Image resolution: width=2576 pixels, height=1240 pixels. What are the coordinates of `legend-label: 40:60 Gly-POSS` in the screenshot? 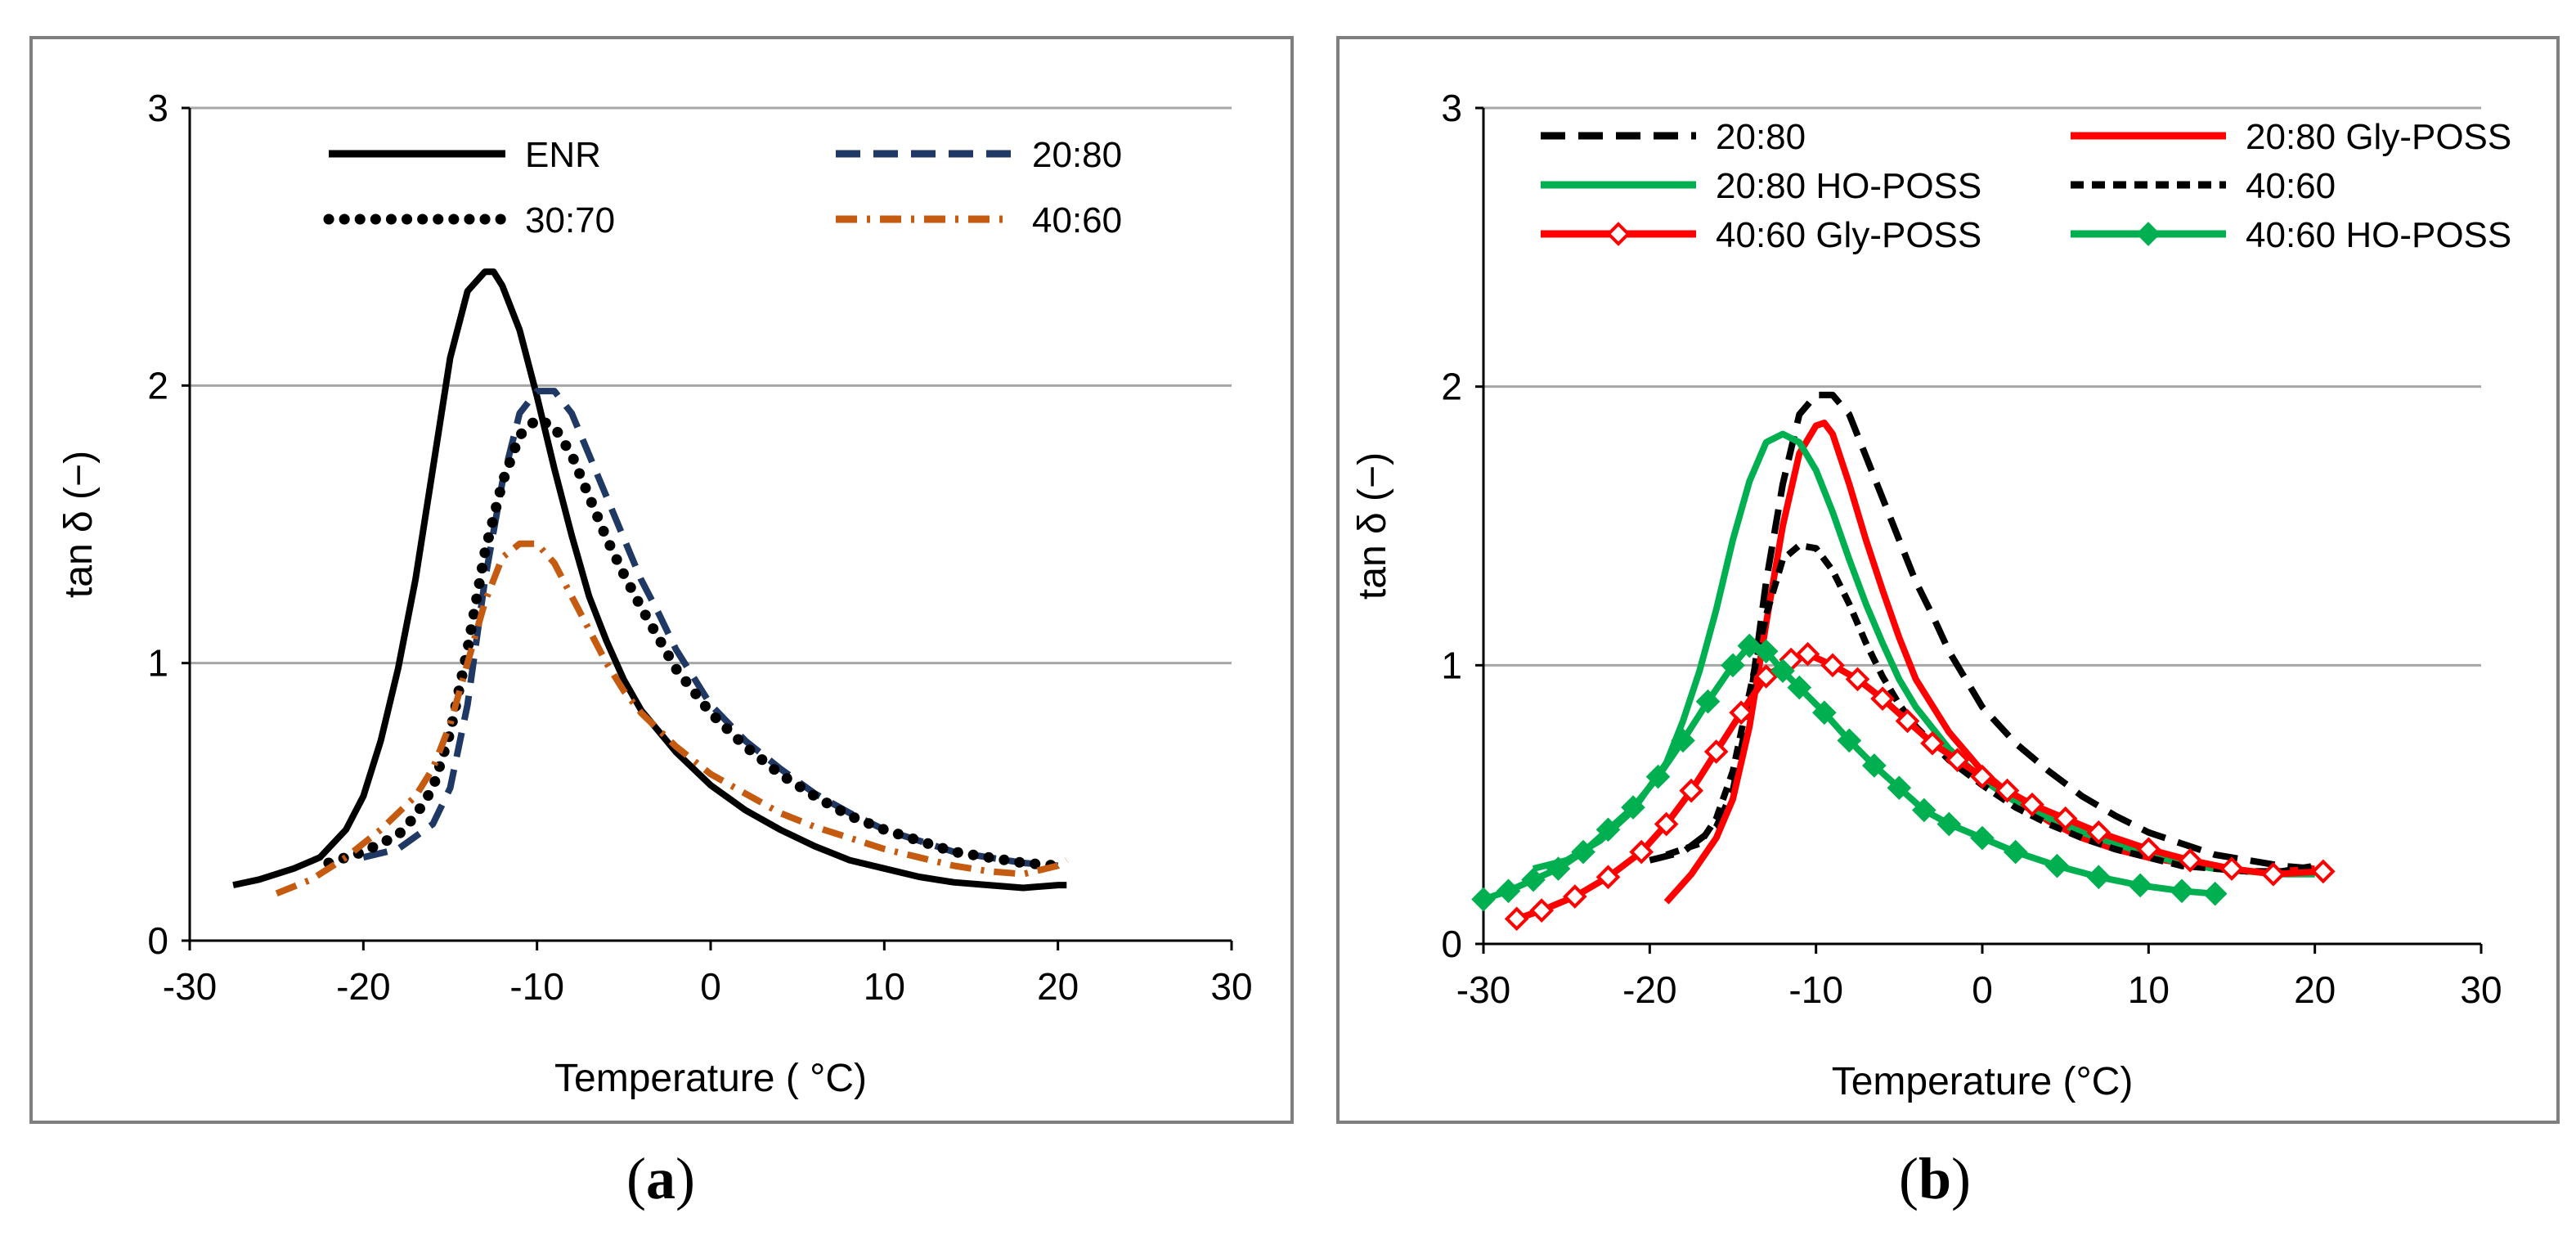 It's located at (1849, 235).